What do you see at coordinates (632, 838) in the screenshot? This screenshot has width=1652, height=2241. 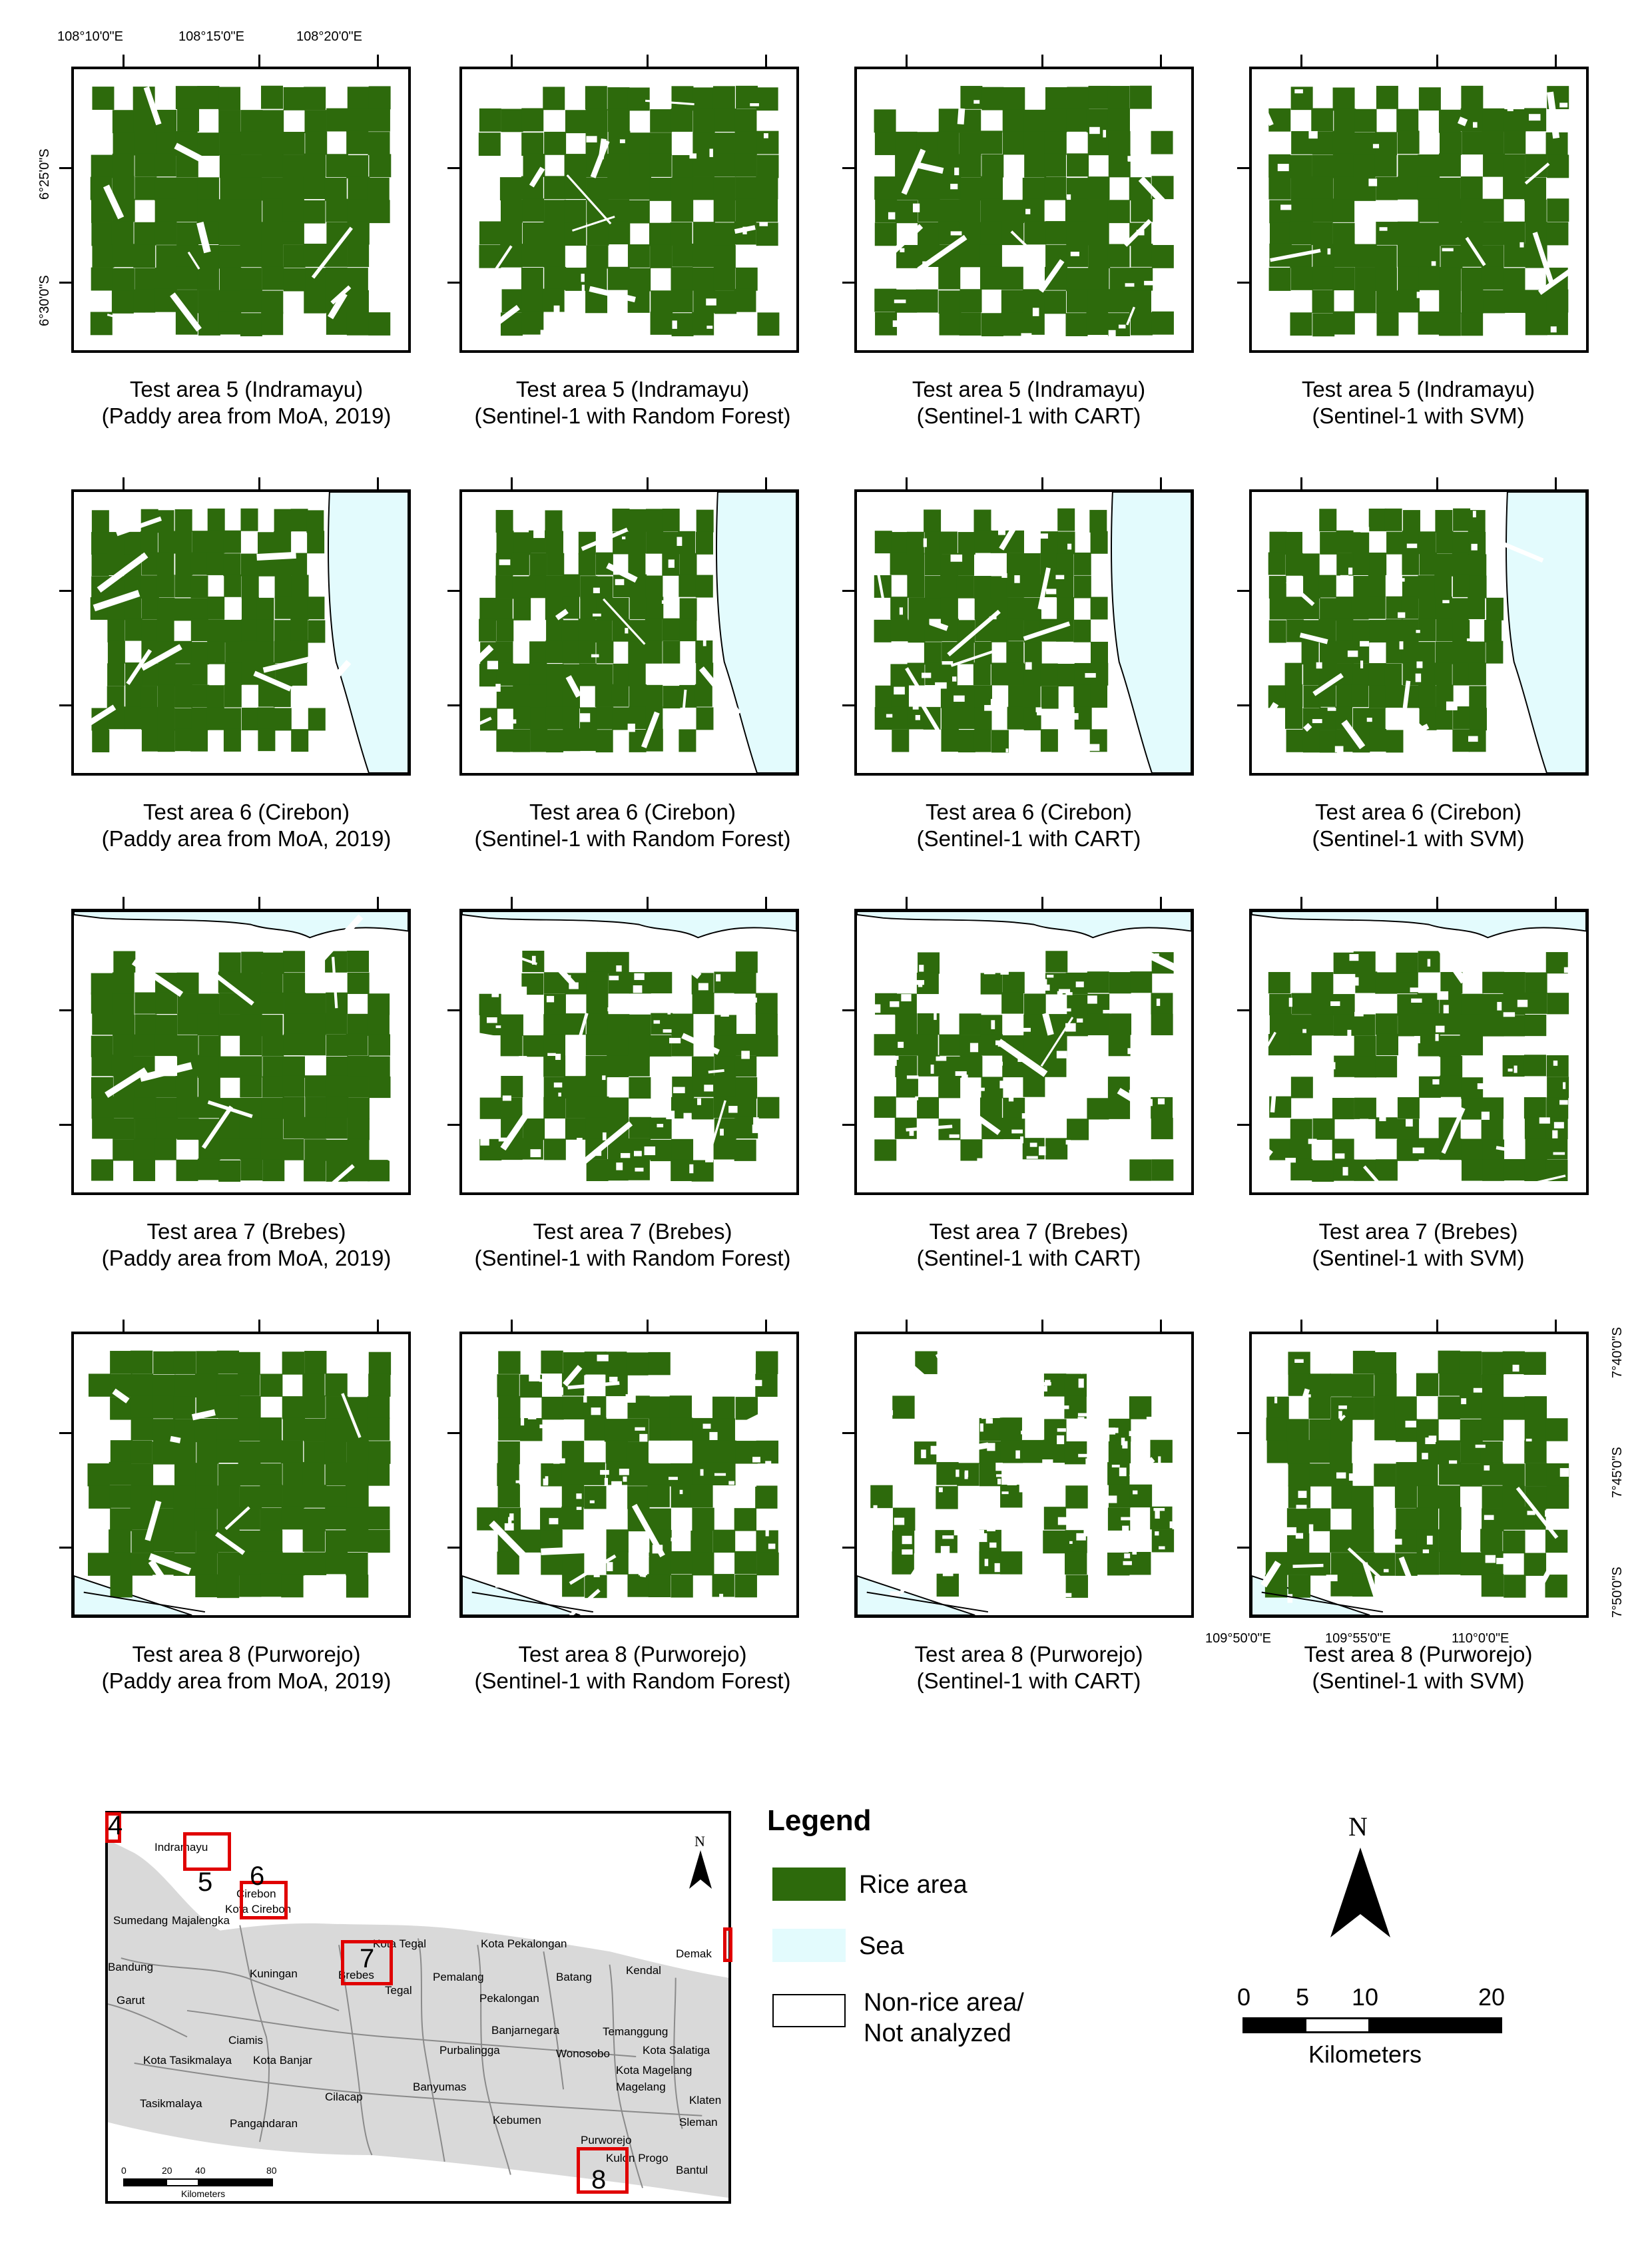 I see `panel-subtitle: (Sentinel-1 with Random Forest)` at bounding box center [632, 838].